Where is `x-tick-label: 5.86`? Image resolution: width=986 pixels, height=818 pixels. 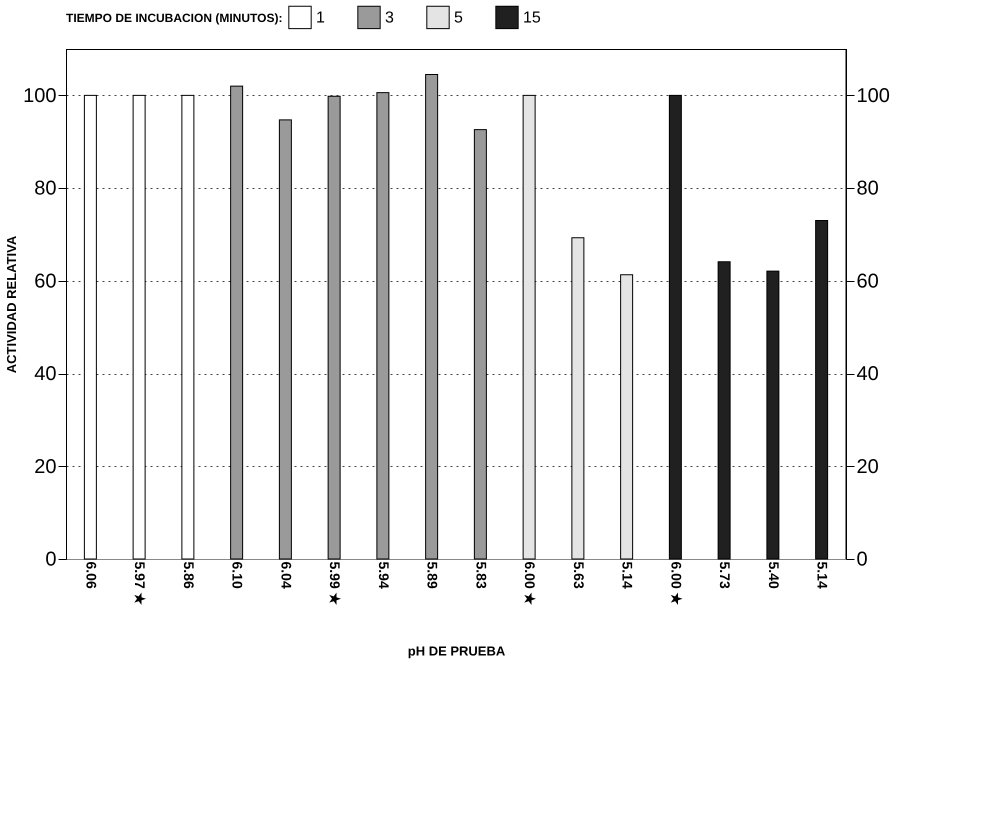 x-tick-label: 5.86 is located at coordinates (188, 575).